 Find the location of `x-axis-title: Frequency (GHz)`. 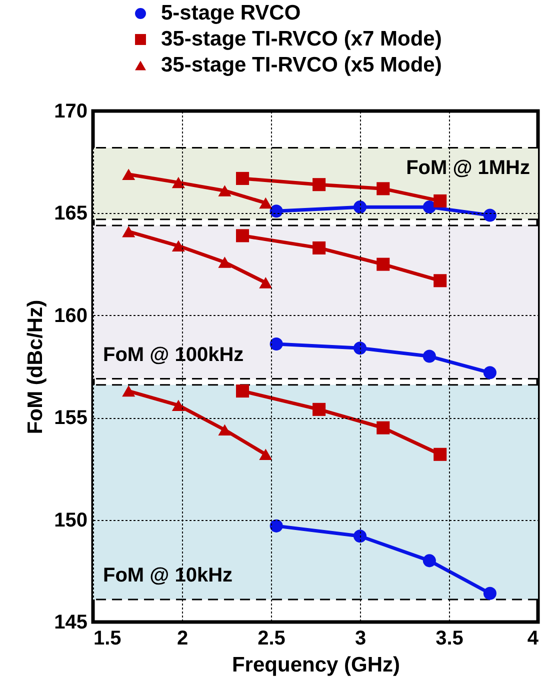

x-axis-title: Frequency (GHz) is located at coordinates (316, 665).